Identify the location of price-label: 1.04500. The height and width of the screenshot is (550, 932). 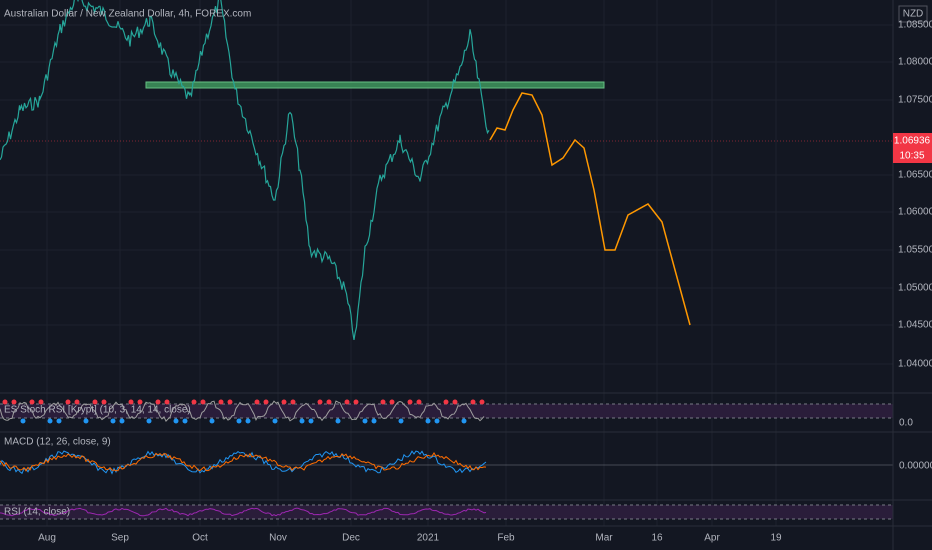
(915, 325).